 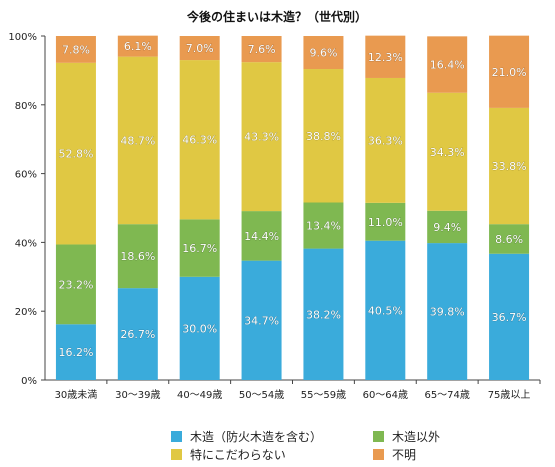 I want to click on legend-label: 木造以外, so click(x=416, y=437).